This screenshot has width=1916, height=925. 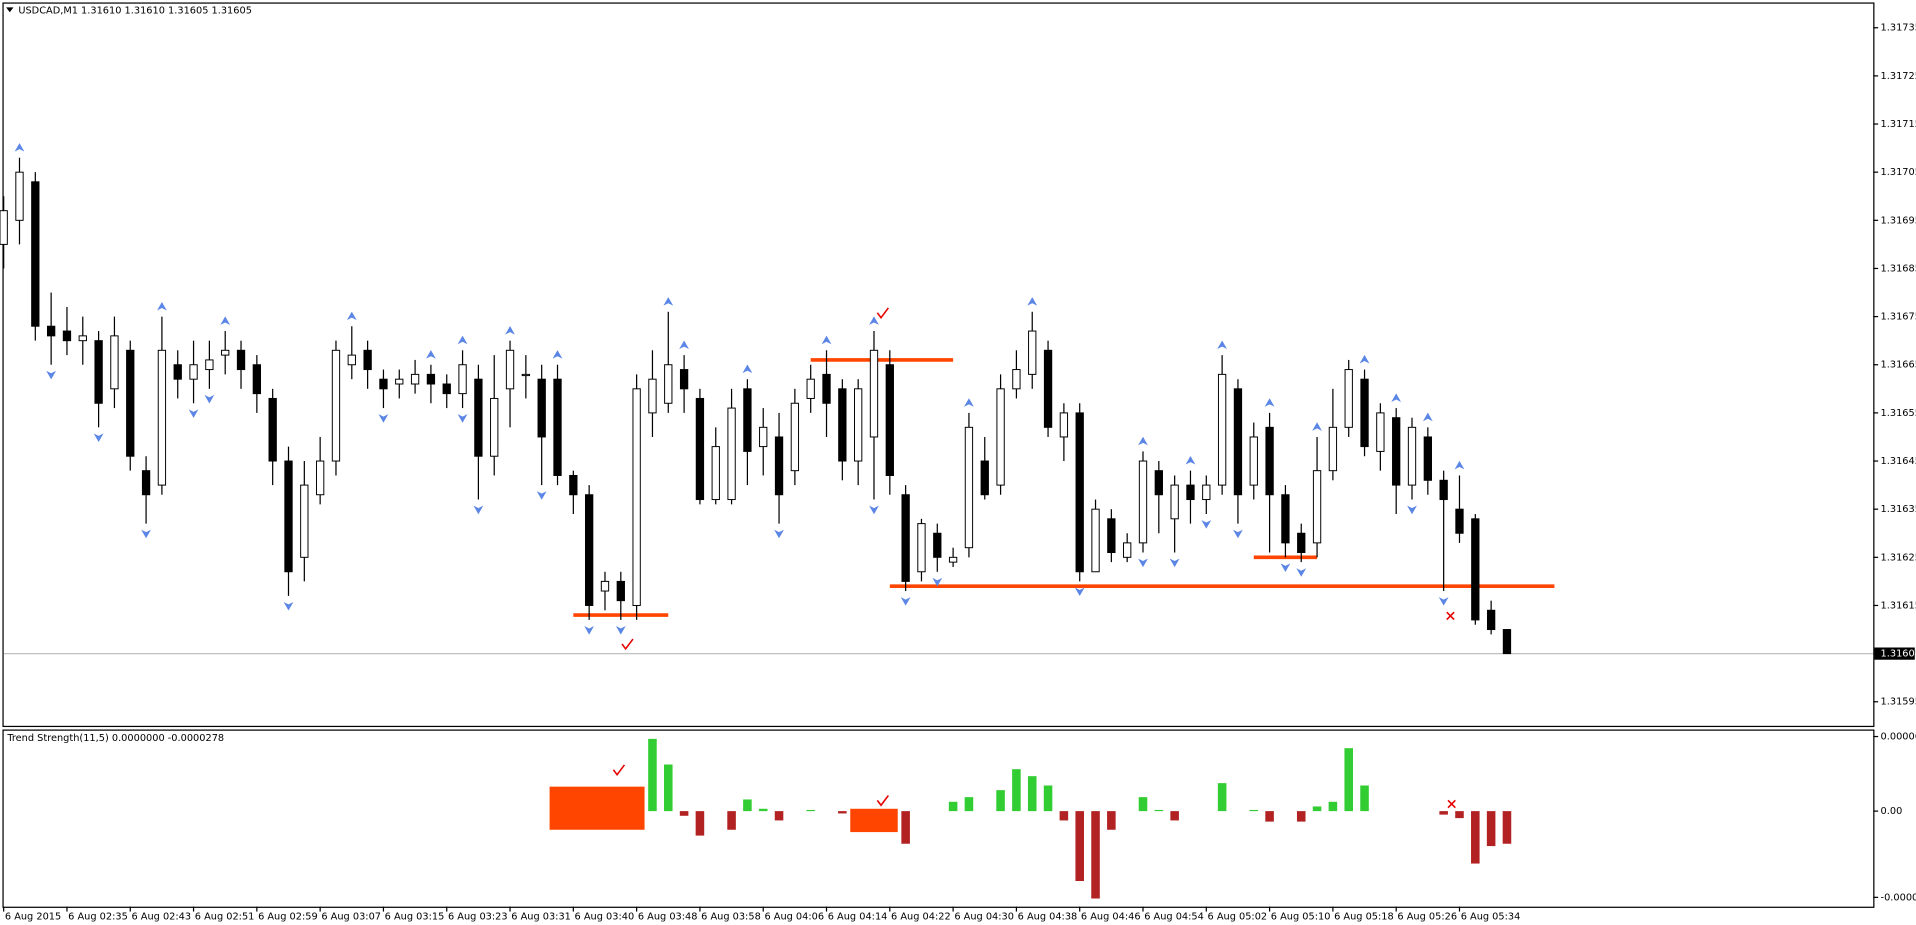 I want to click on y-tick-label: -0.000074, so click(x=1898, y=897).